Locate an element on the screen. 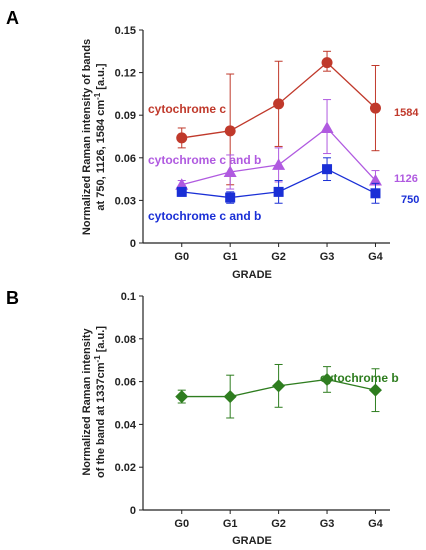  panel-a-label: A is located at coordinates (12, 18).